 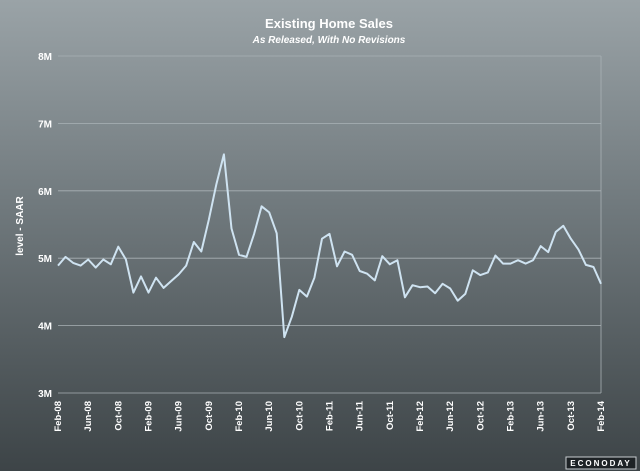 I want to click on x-tick-label: Jun-12, so click(x=450, y=416).